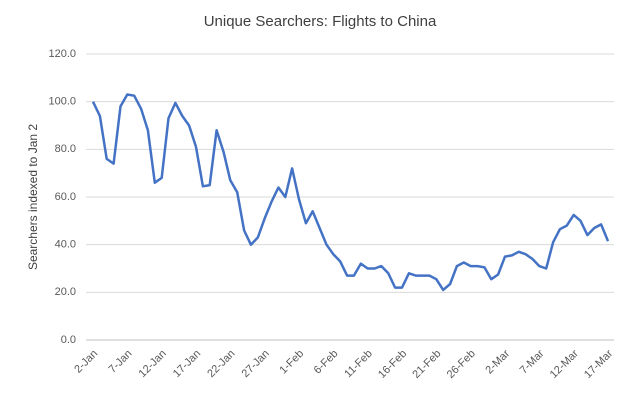 The width and height of the screenshot is (640, 400). I want to click on y-tick-label: 80.0, so click(65, 149).